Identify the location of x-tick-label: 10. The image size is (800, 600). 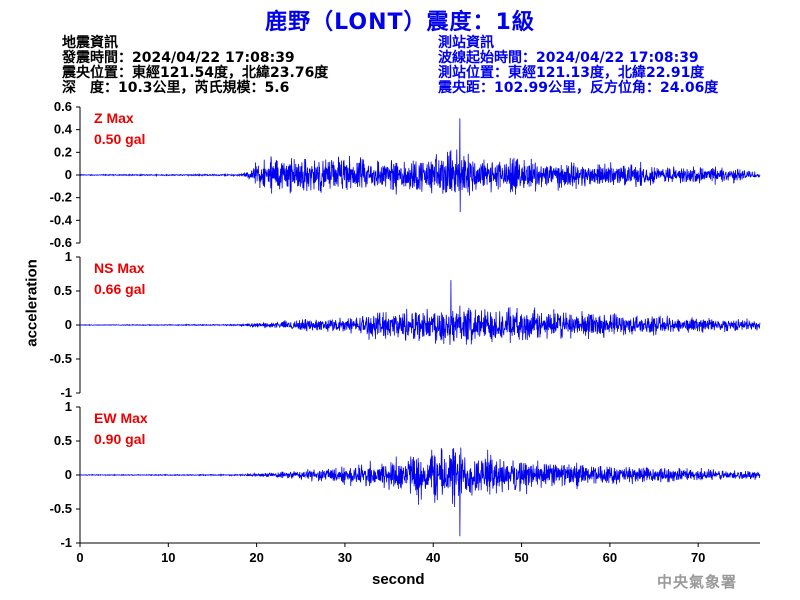
(168, 557).